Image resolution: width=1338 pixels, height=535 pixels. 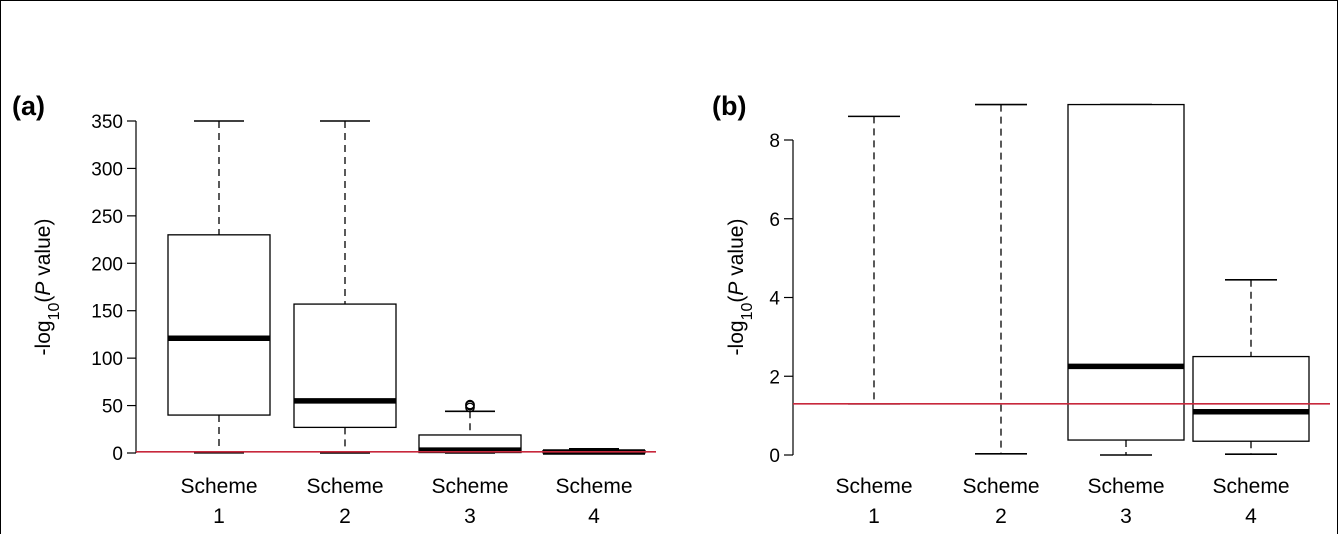 What do you see at coordinates (774, 220) in the screenshot?
I see `y-tick-label: 6` at bounding box center [774, 220].